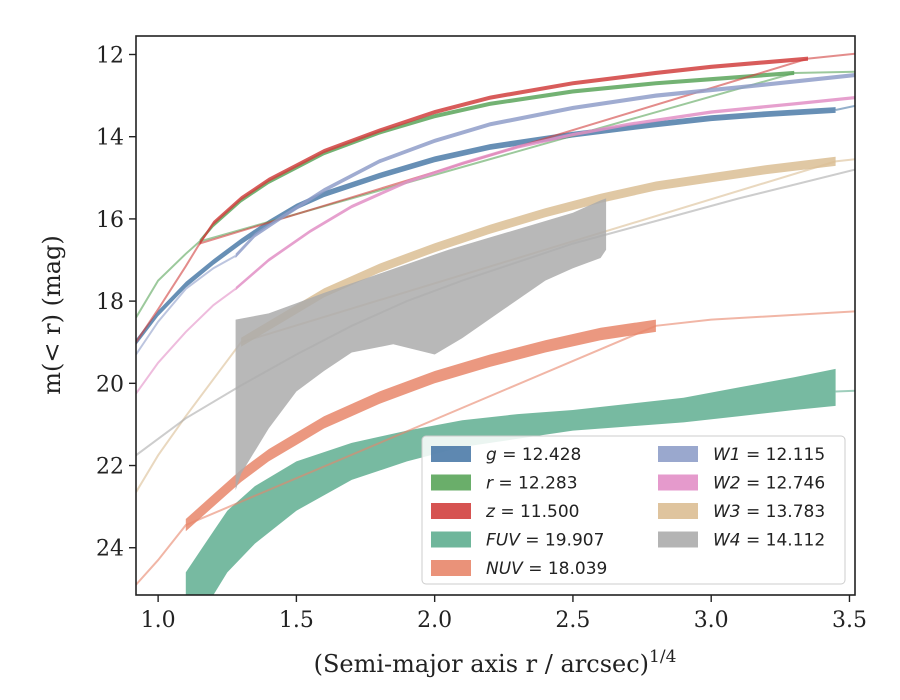 The image size is (900, 700). Describe the element at coordinates (451, 454) in the screenshot. I see `legend-swatch-g` at that location.